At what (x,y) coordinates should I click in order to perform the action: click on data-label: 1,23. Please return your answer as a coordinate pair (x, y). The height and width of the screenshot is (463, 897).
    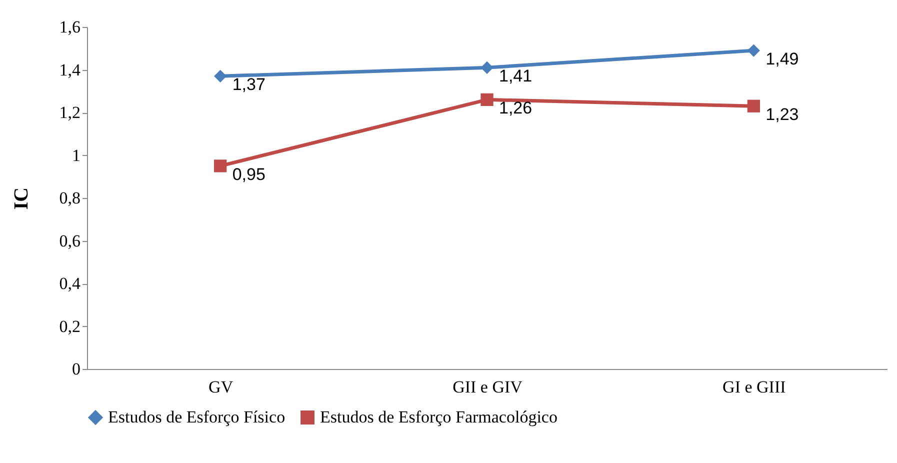
    Looking at the image, I should click on (782, 114).